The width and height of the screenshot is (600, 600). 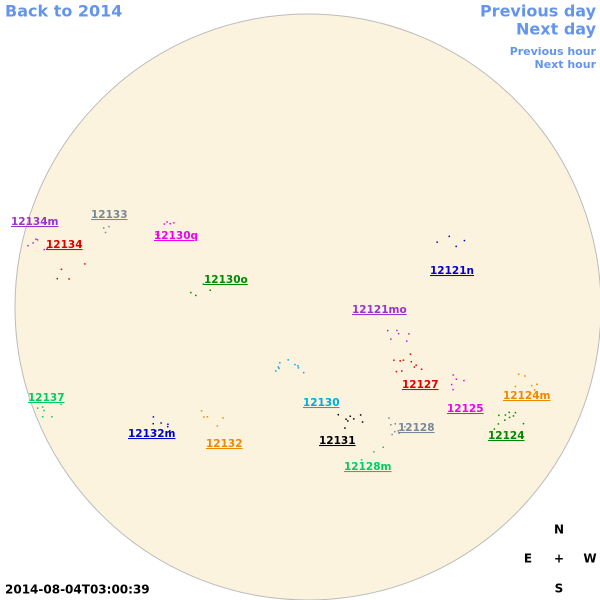 I want to click on region-label: 12121n, so click(x=452, y=271).